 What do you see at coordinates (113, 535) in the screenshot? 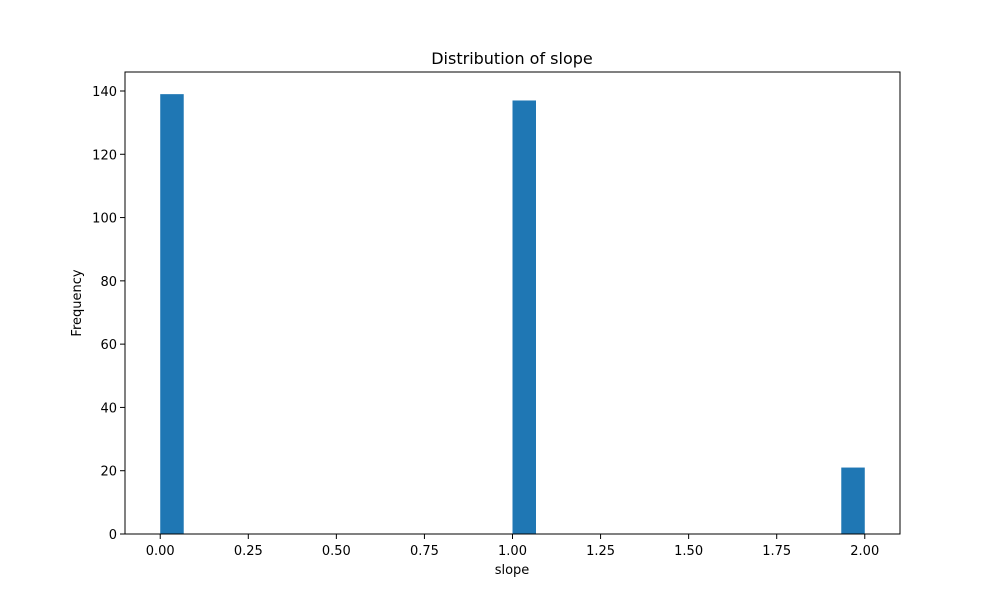
I see `y-tick-label: 0` at bounding box center [113, 535].